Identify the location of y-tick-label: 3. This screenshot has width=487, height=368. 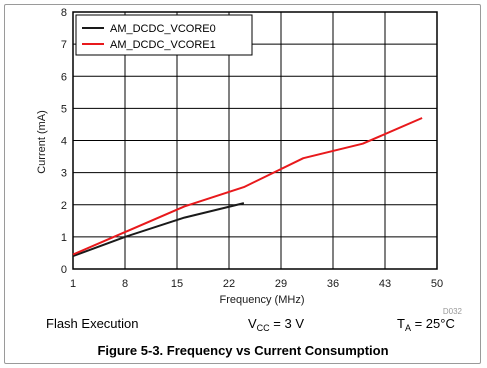
(64, 174).